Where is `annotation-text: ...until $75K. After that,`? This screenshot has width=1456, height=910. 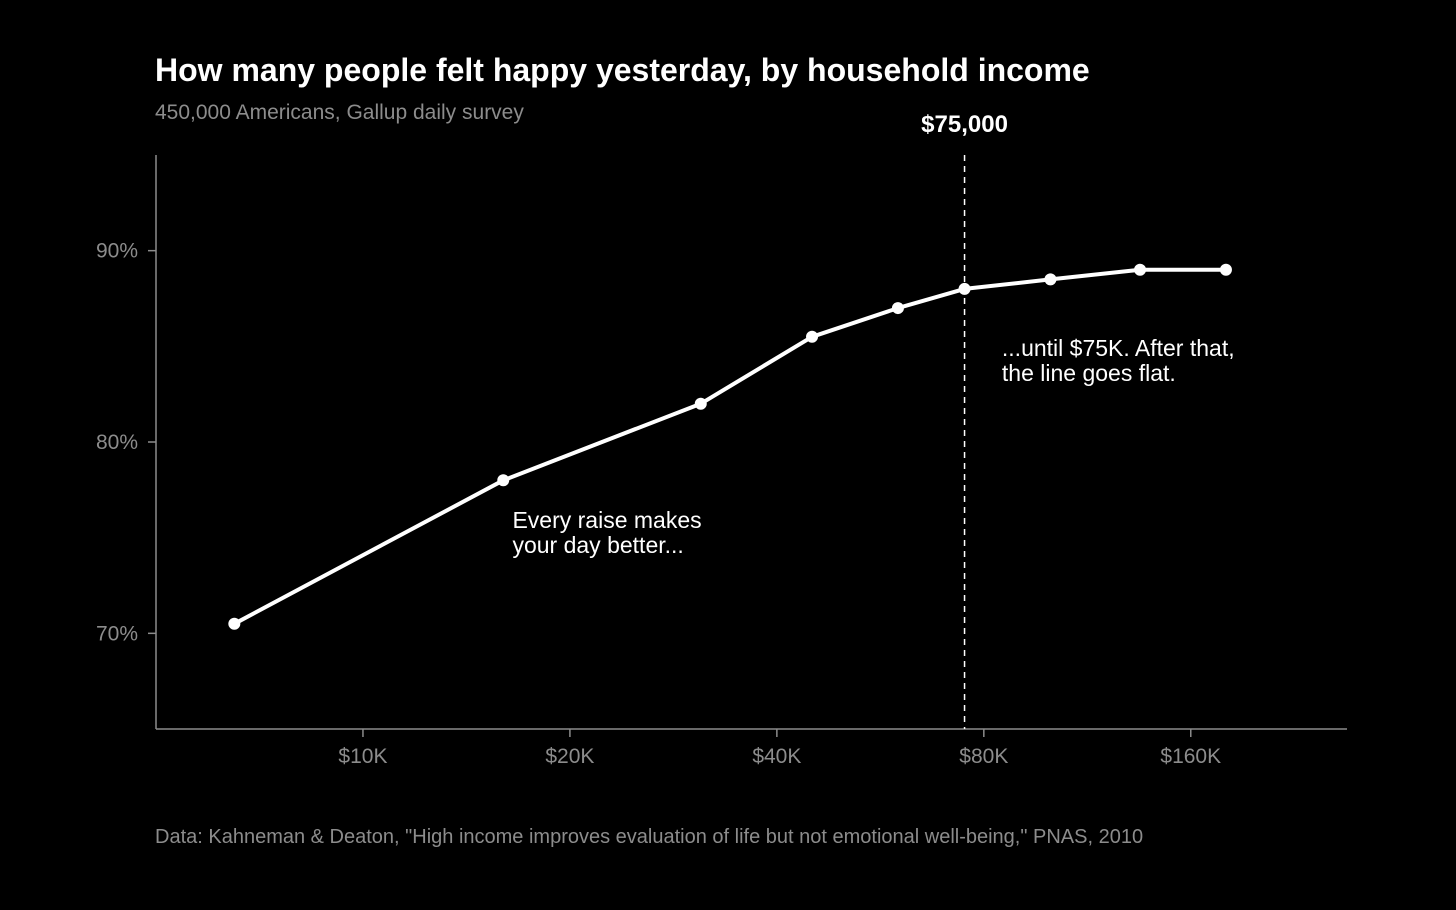 annotation-text: ...until $75K. After that, is located at coordinates (1118, 348).